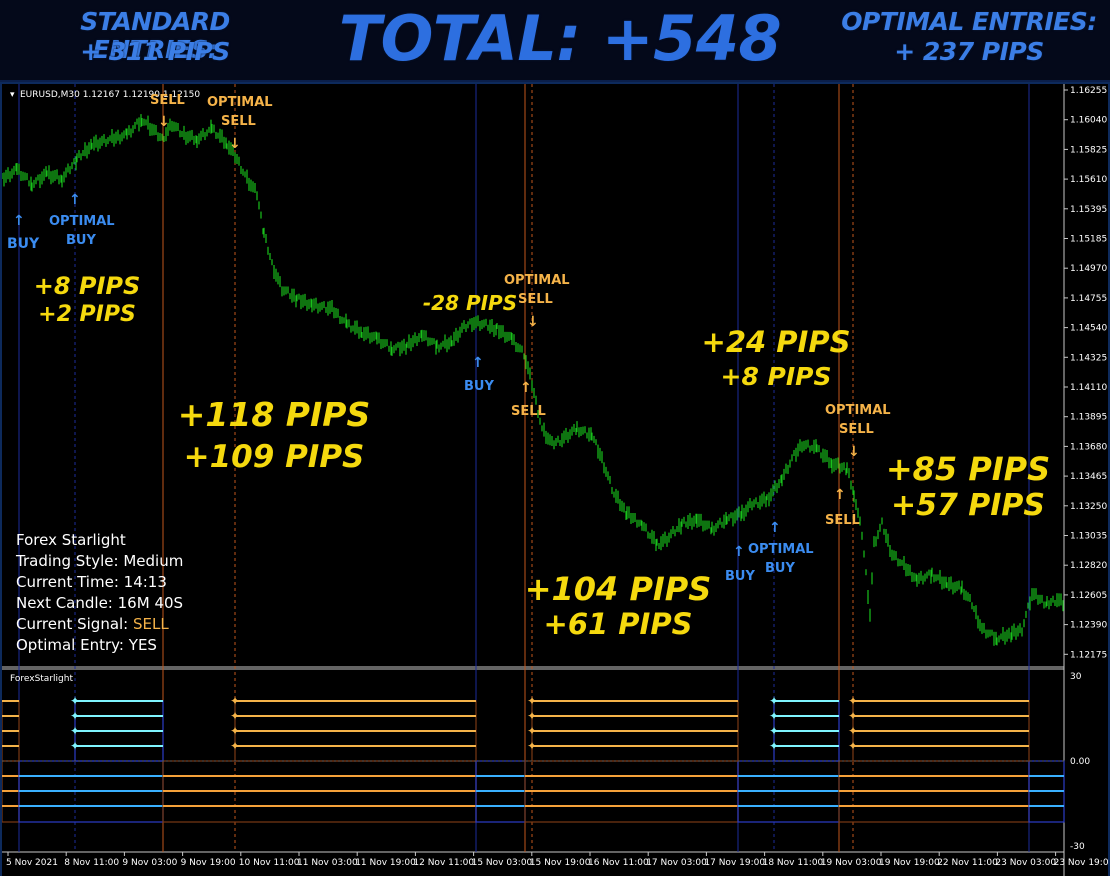 This screenshot has width=1110, height=876. Describe the element at coordinates (153, 561) in the screenshot. I see `info-trading-style-value: Medium` at that location.